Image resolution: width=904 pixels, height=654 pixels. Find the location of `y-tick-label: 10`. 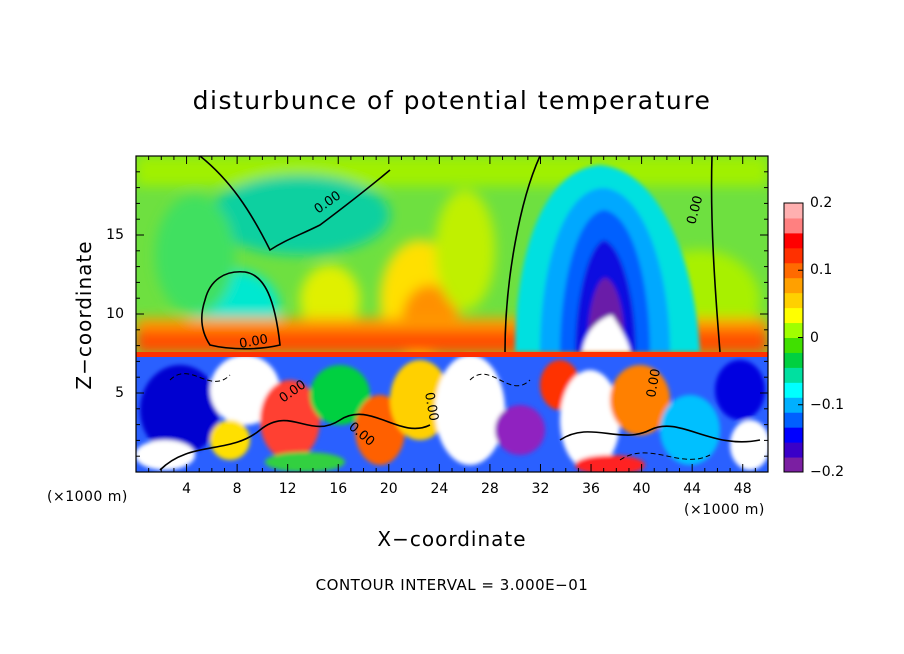

y-tick-label: 10 is located at coordinates (115, 314).